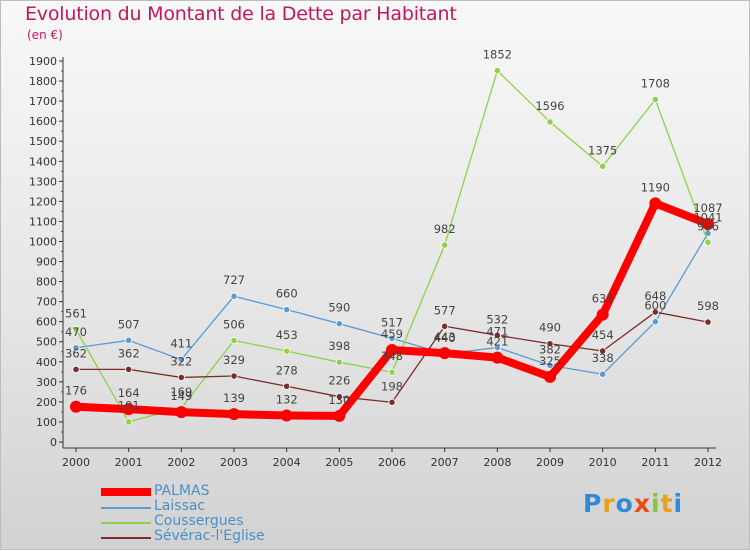 This screenshot has width=750, height=551. I want to click on data-label: 130, so click(339, 400).